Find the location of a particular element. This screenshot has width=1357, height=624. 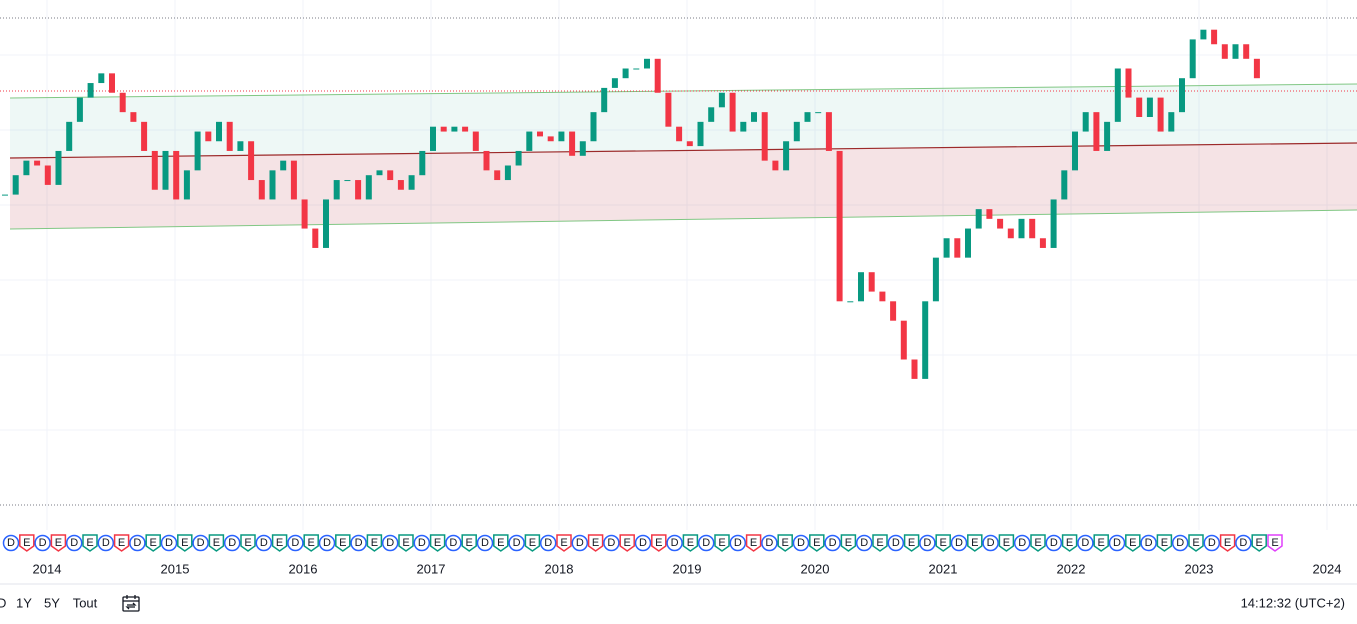

range-button: D is located at coordinates (3, 602).